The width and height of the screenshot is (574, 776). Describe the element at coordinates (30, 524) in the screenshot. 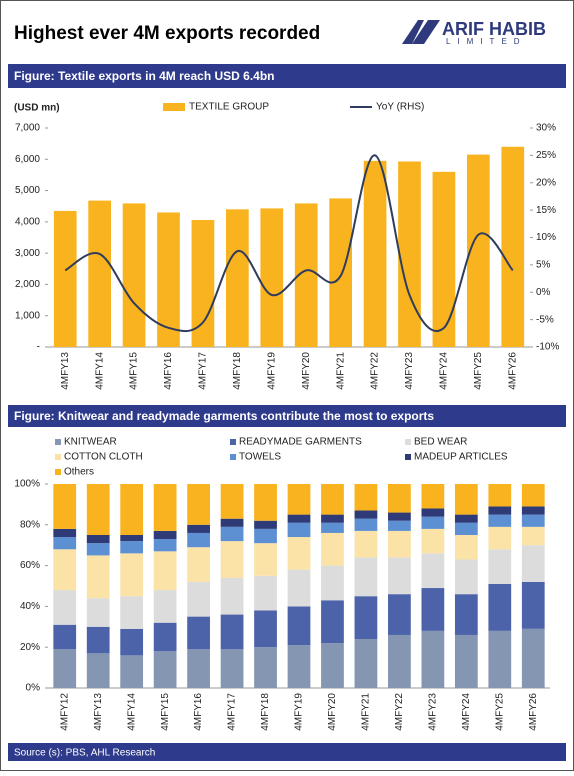

I see `y-tick-label: 80%` at that location.